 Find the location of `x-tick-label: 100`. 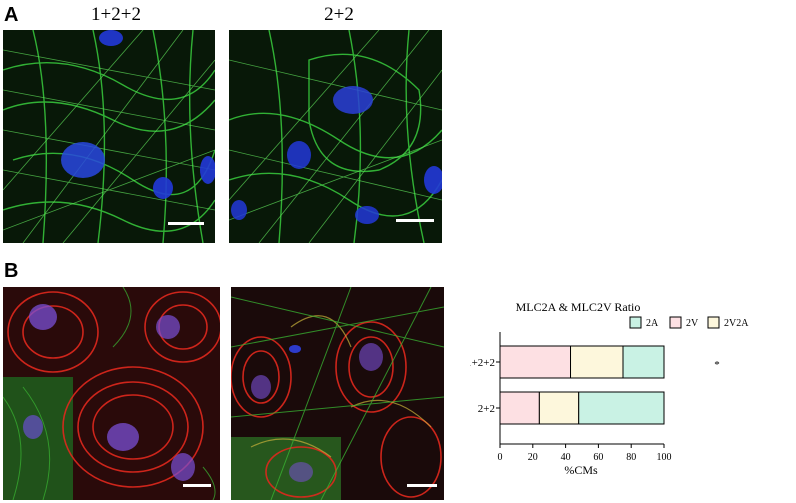

x-tick-label: 100 is located at coordinates (664, 457).